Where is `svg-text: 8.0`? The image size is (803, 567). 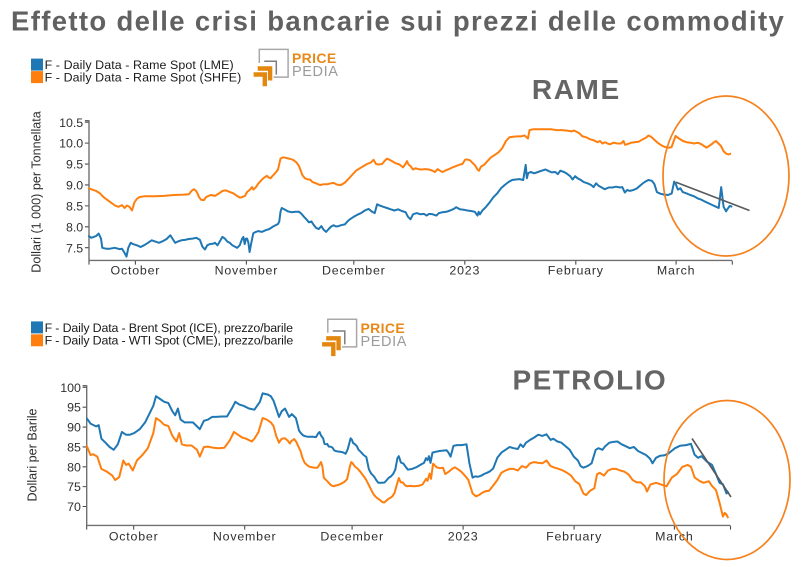
svg-text: 8.0 is located at coordinates (74, 227).